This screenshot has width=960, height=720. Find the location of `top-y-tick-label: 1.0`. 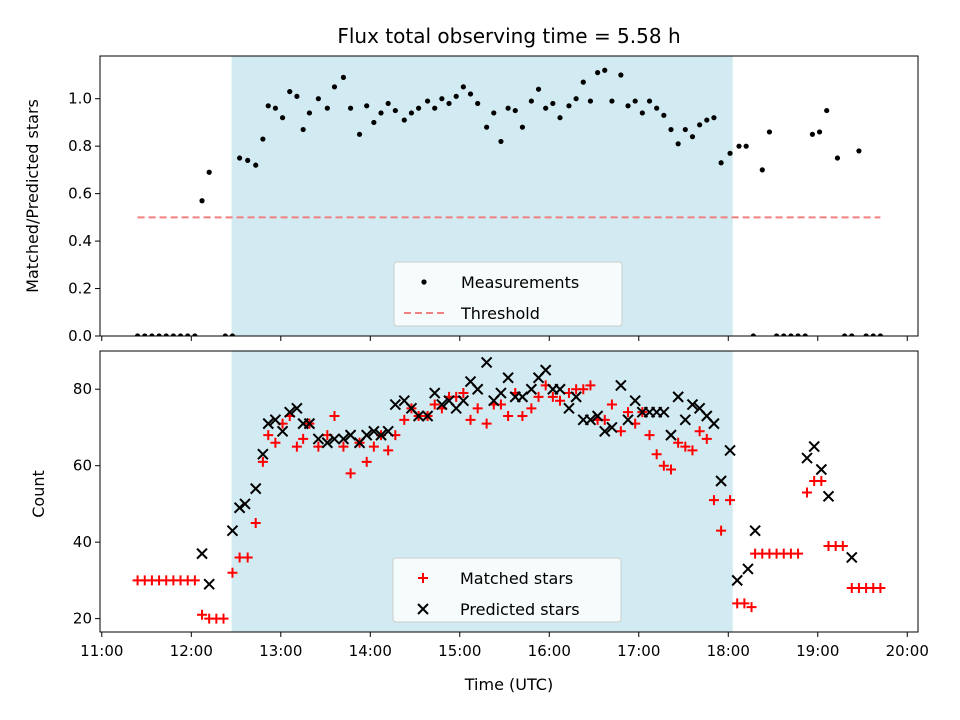

top-y-tick-label: 1.0 is located at coordinates (80, 99).